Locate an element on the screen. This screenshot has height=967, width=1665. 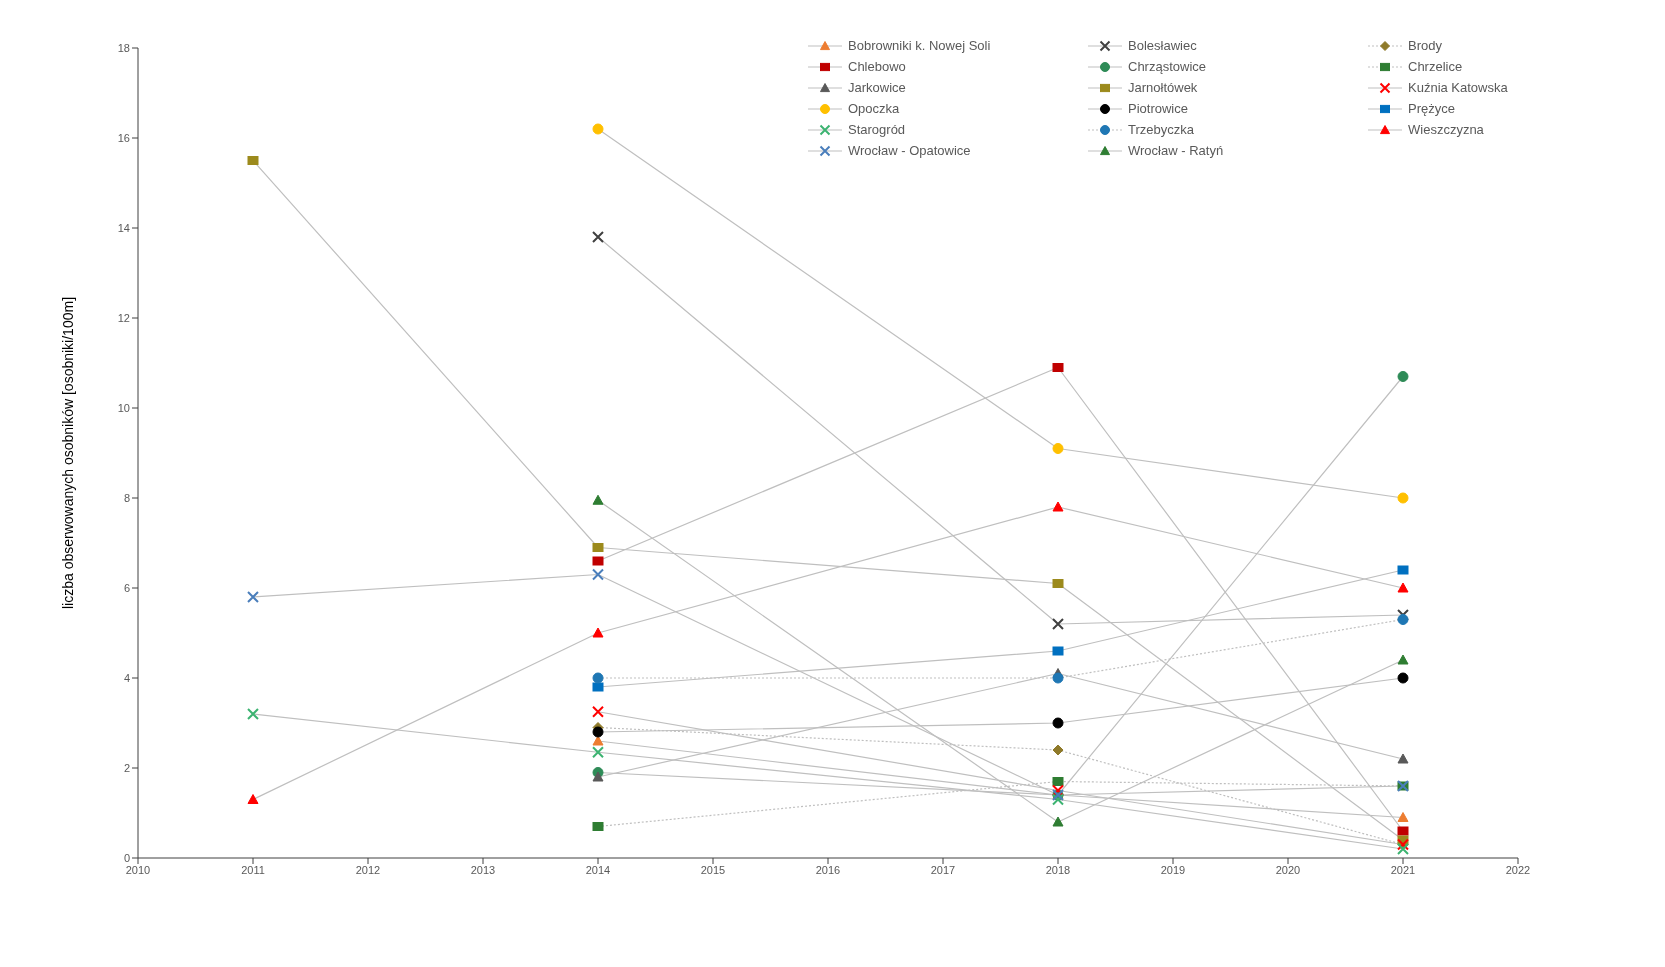
legend-label: Wrocław - Ratyń is located at coordinates (1176, 150).